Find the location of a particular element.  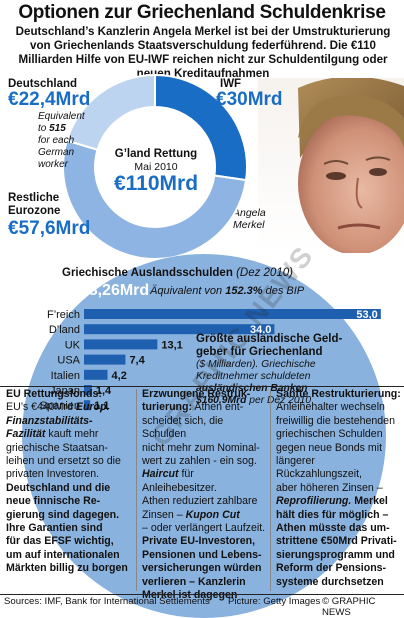

col1-line: privaten Investoren. is located at coordinates (53, 474).